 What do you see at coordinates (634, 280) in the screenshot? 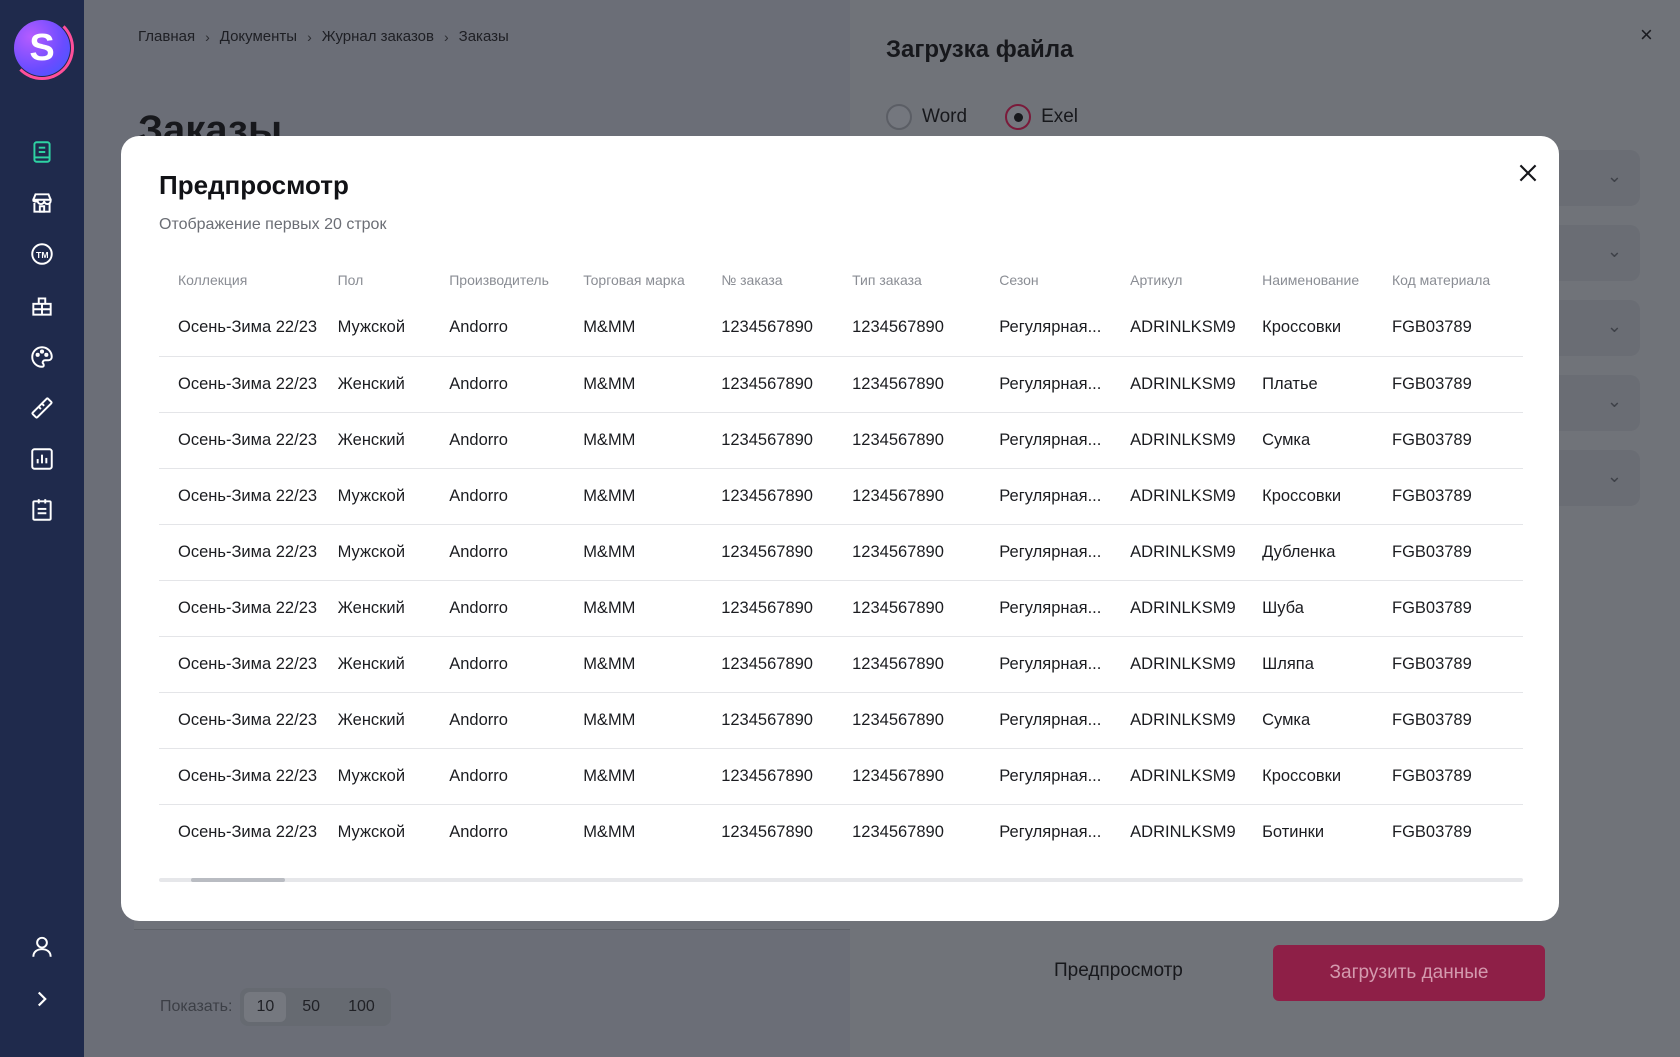
I see `column-header: Торговая марка` at bounding box center [634, 280].